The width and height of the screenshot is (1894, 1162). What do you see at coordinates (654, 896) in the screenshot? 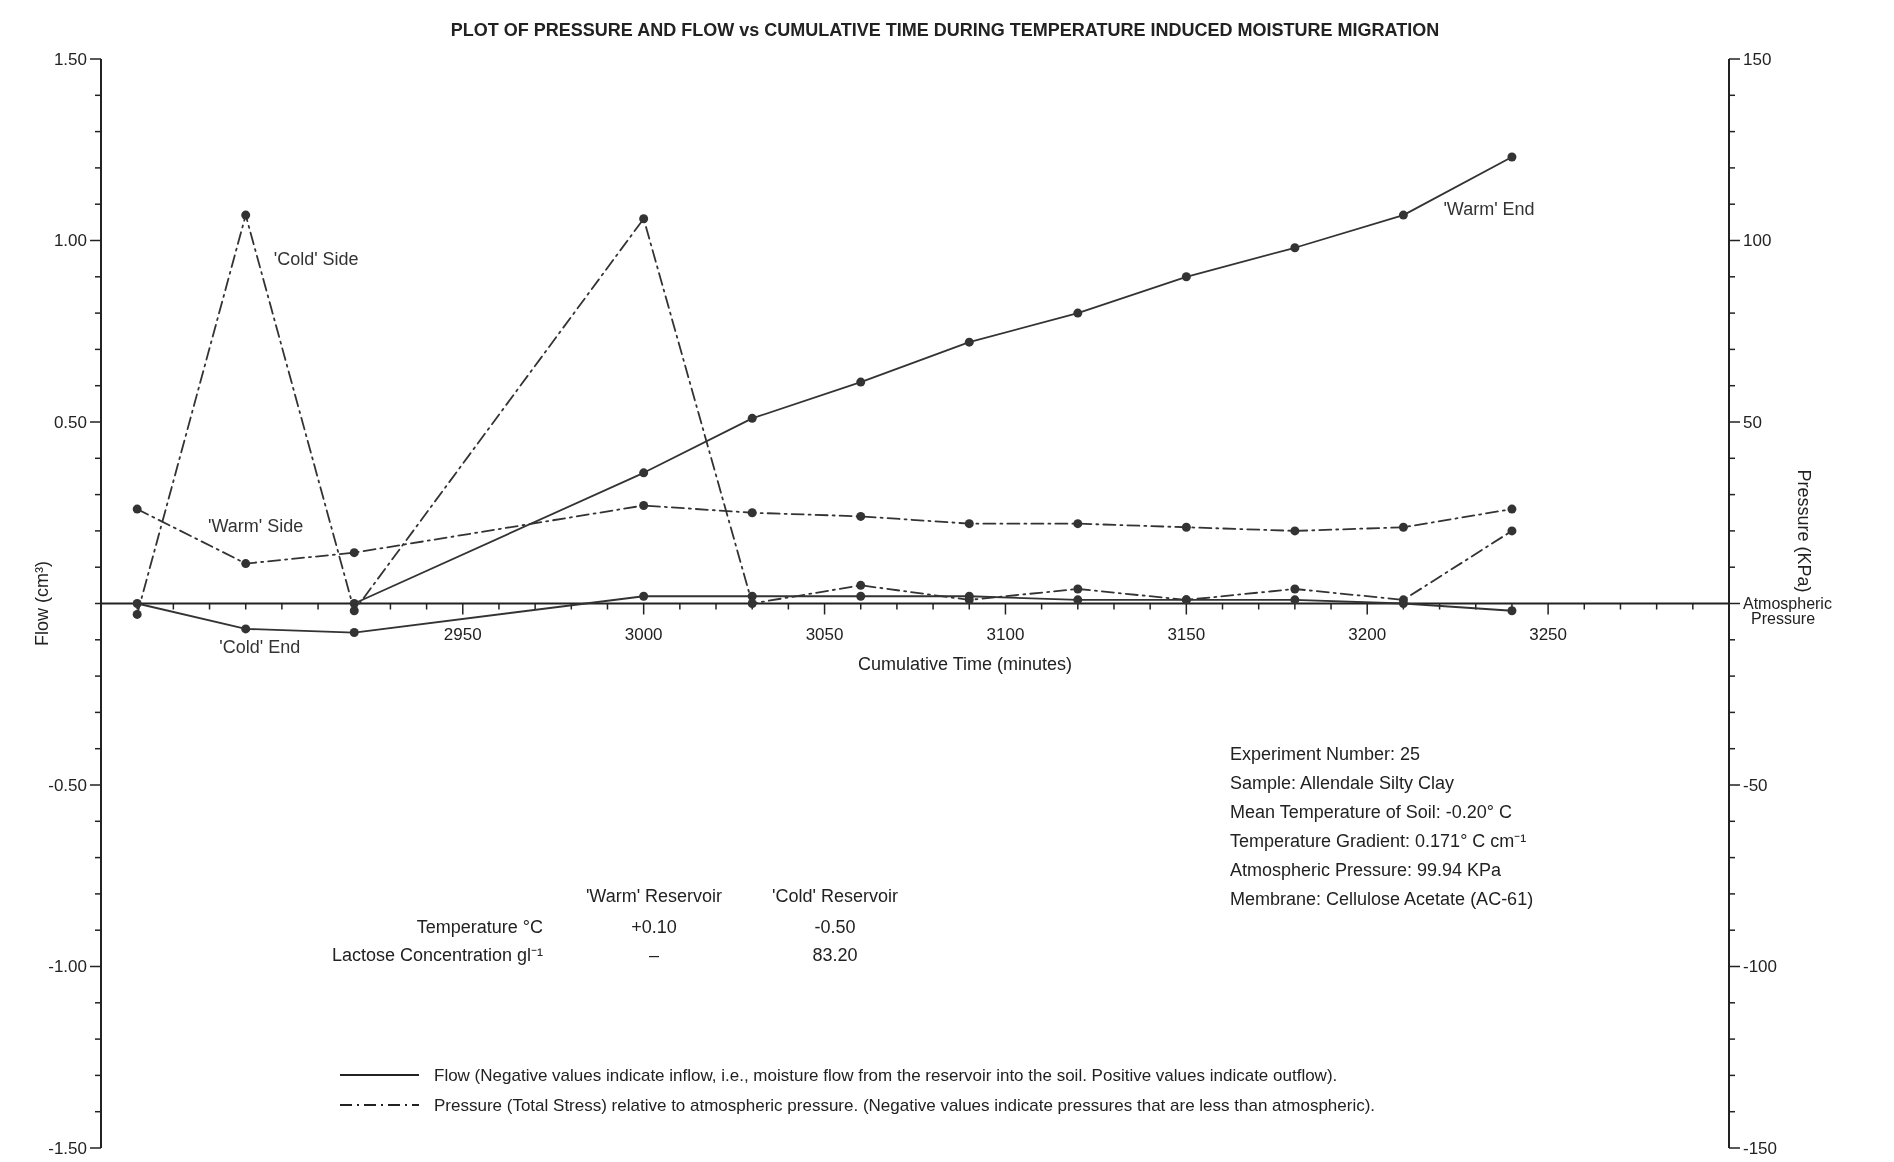
I see `annotation: 'Warm' Reservoir` at bounding box center [654, 896].